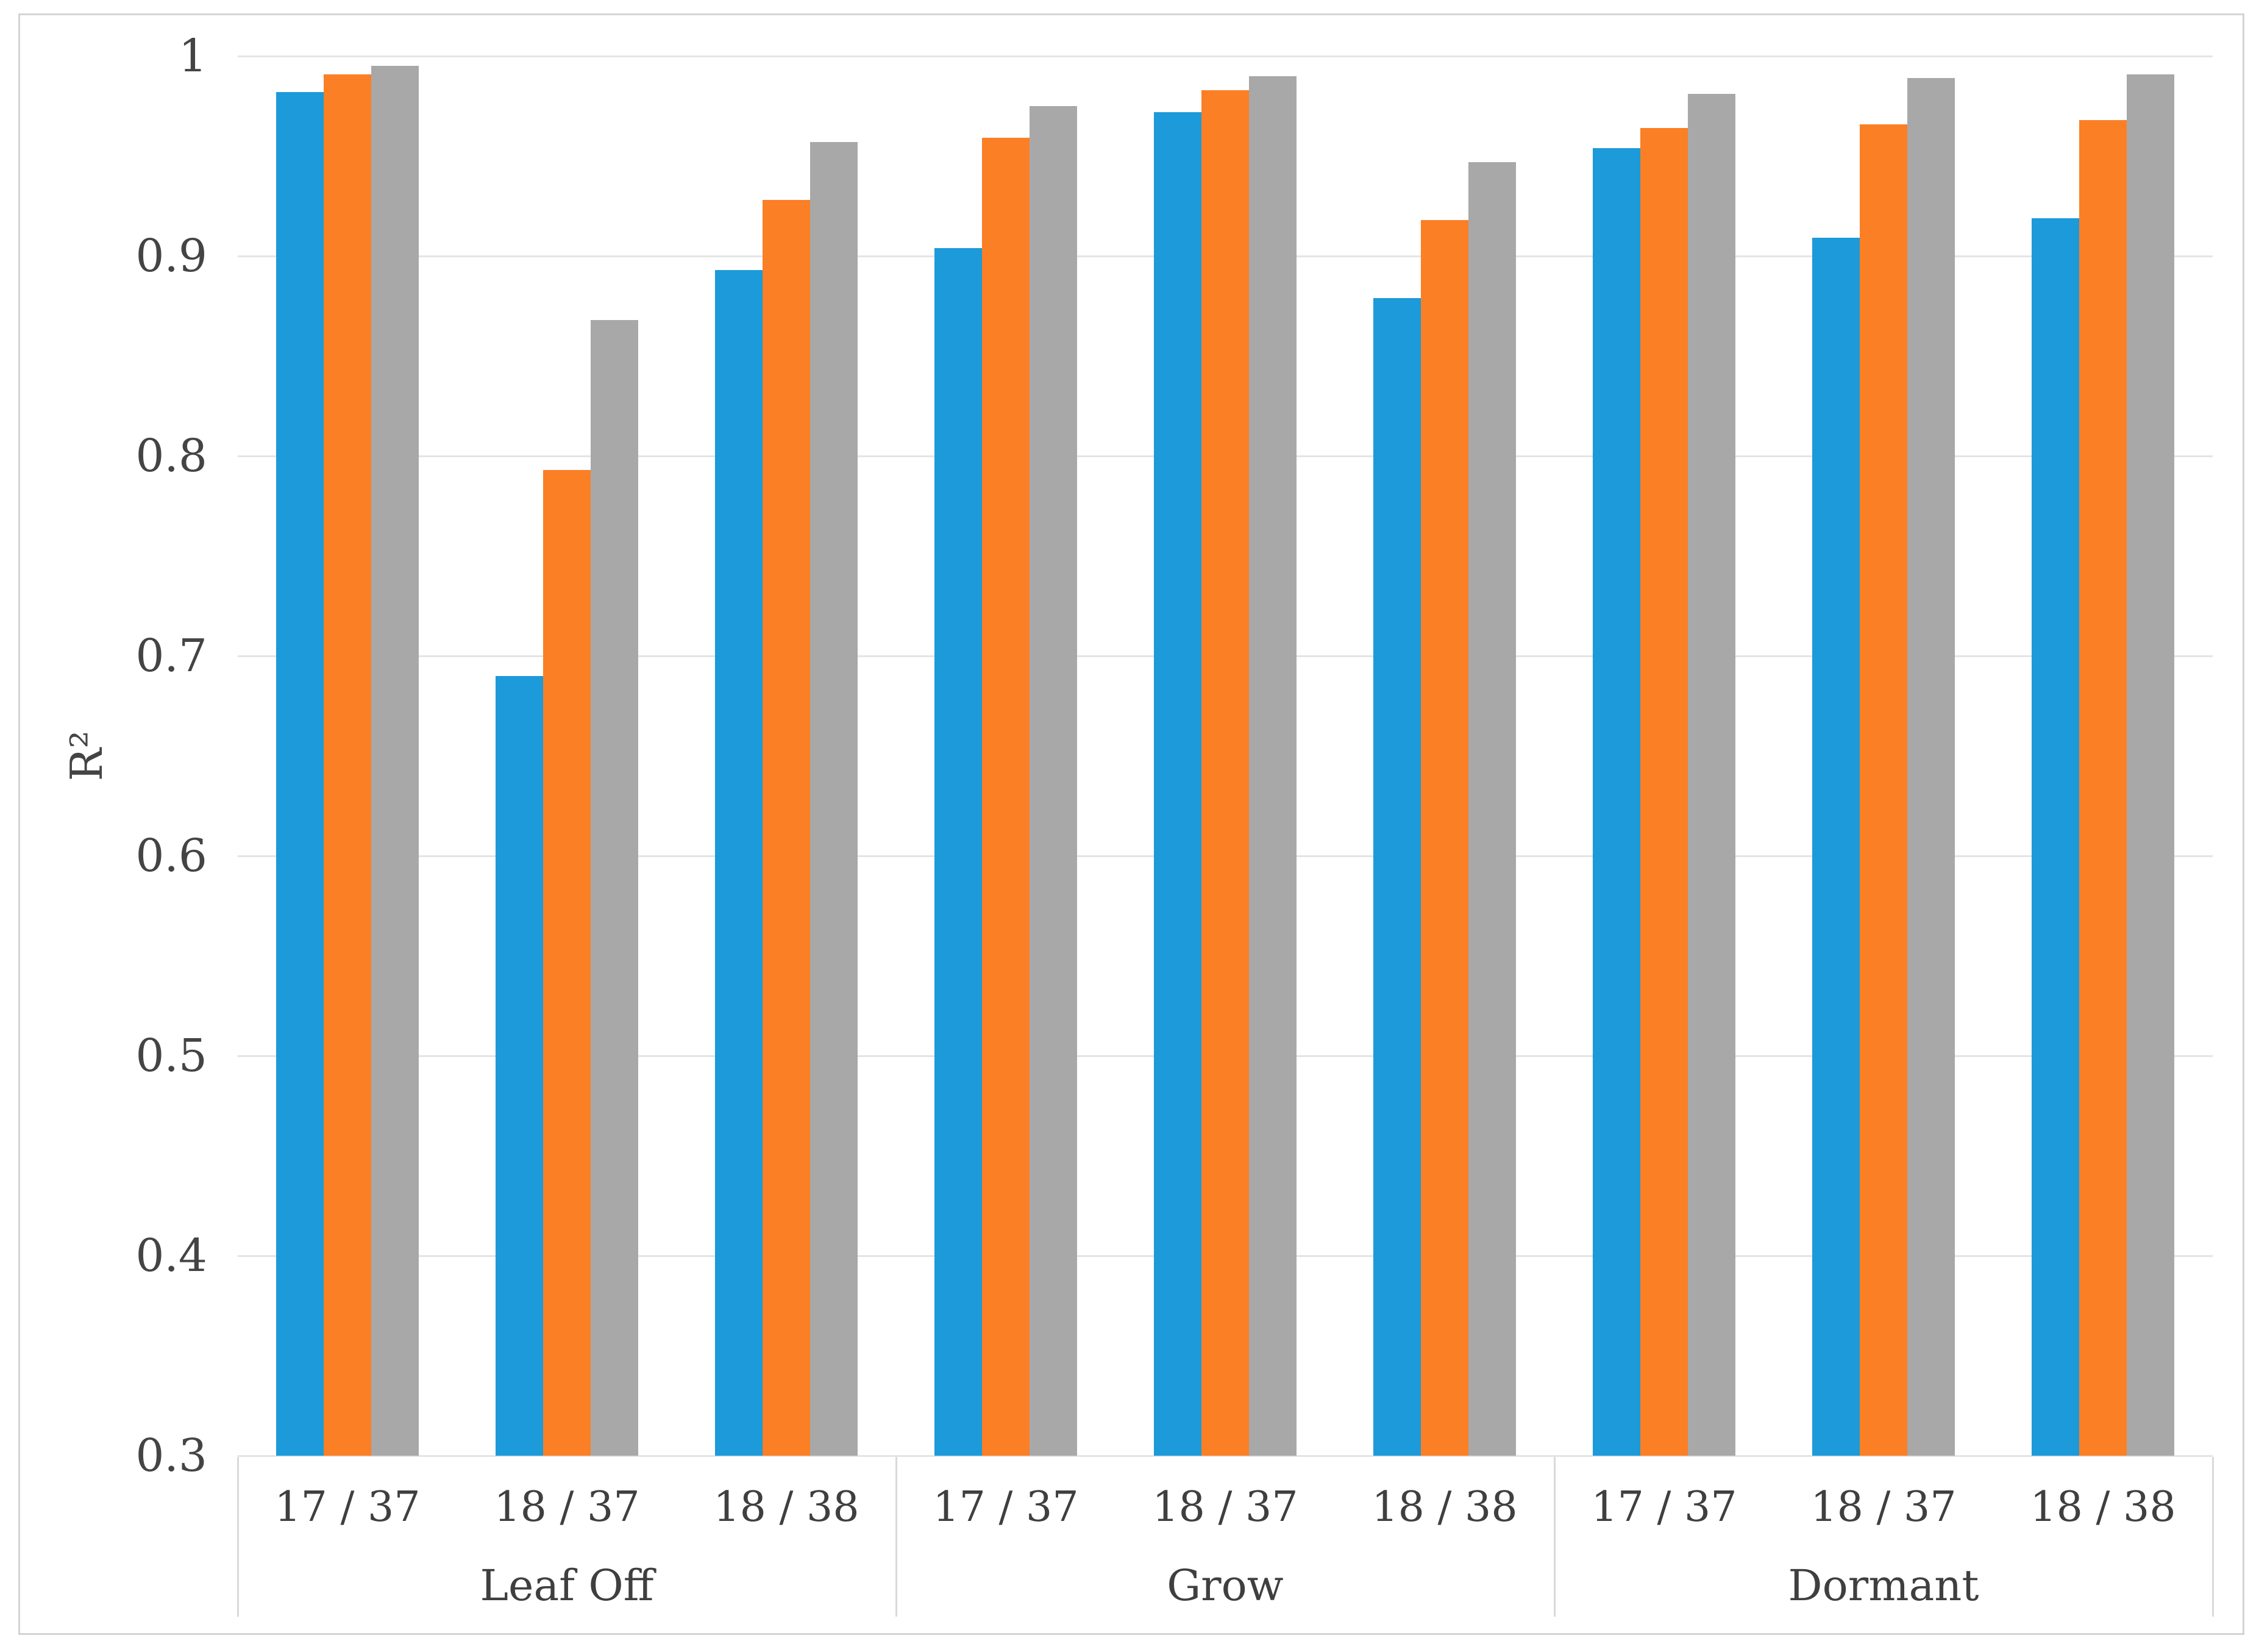  I want to click on group-label: Grow, so click(1225, 1585).